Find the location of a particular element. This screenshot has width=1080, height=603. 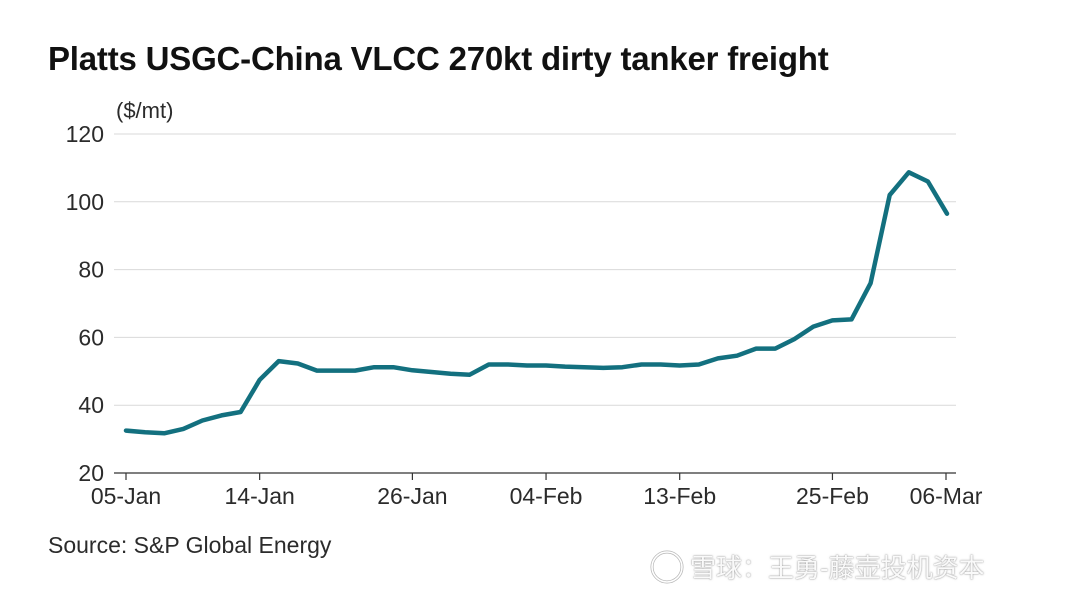

y-tick-label: 20 is located at coordinates (91, 473).